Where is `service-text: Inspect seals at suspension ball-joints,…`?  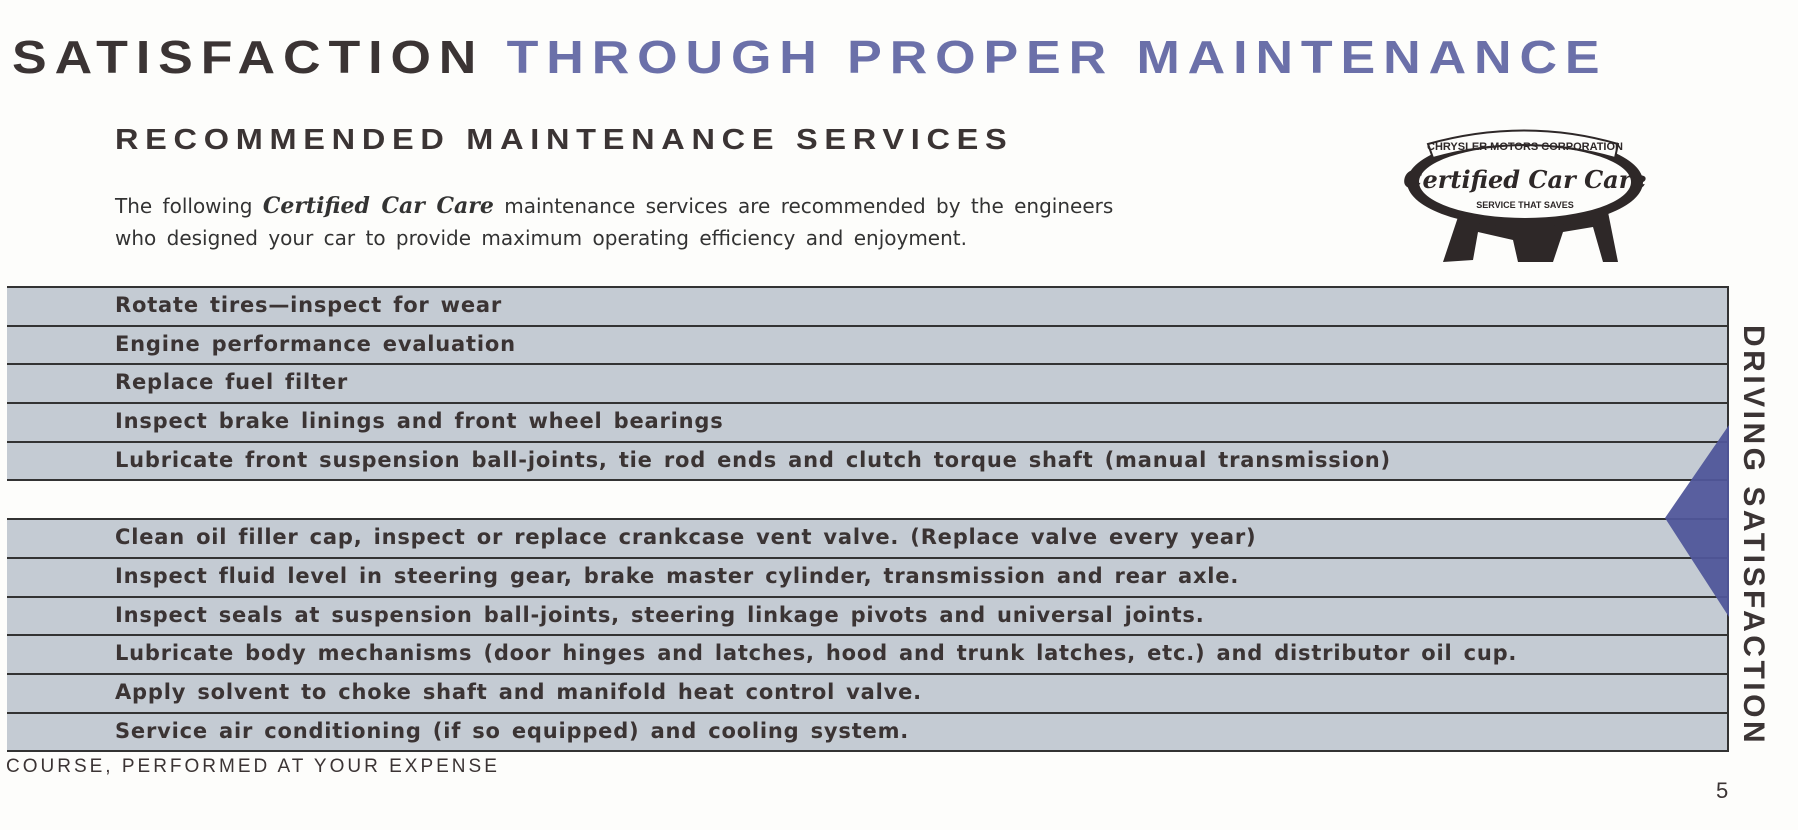 service-text: Inspect seals at suspension ball-joints,… is located at coordinates (660, 614).